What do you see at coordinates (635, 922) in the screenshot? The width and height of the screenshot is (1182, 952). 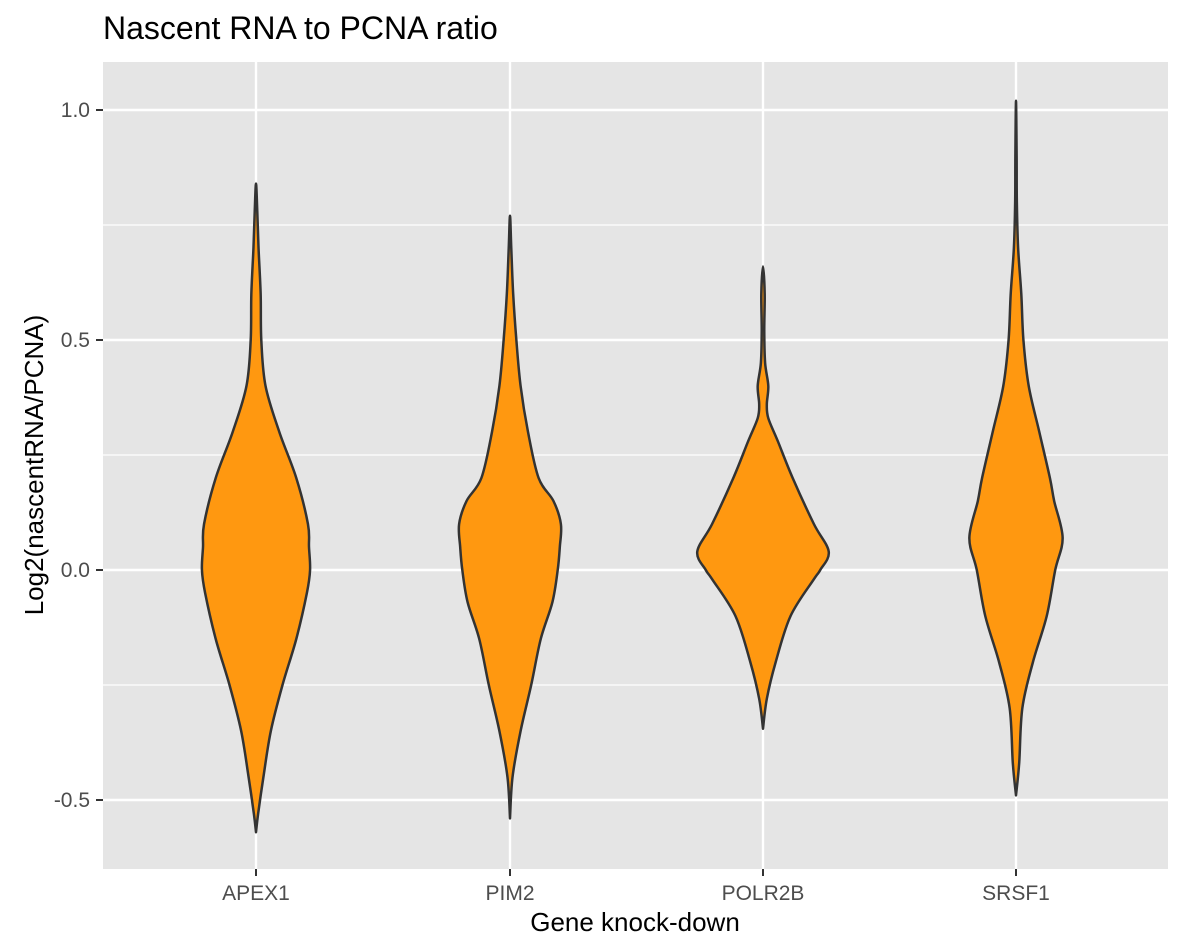 I see `x-axis-title: Gene knock-down` at bounding box center [635, 922].